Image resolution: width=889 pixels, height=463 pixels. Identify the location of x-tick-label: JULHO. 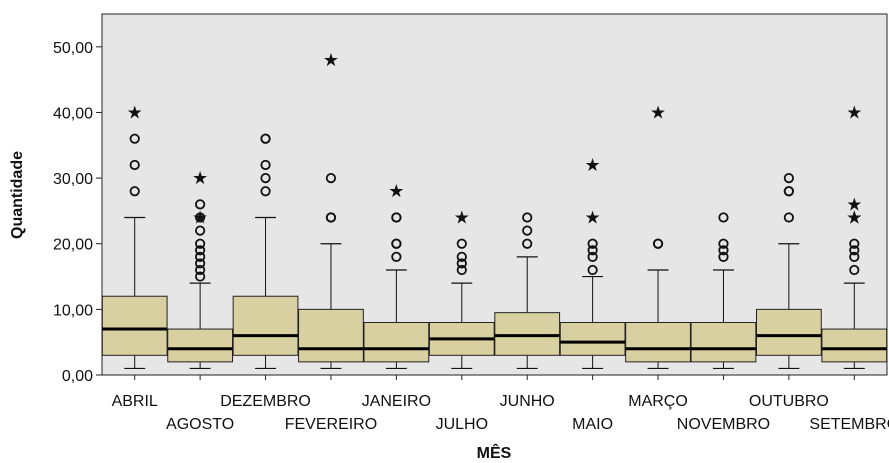
(462, 424).